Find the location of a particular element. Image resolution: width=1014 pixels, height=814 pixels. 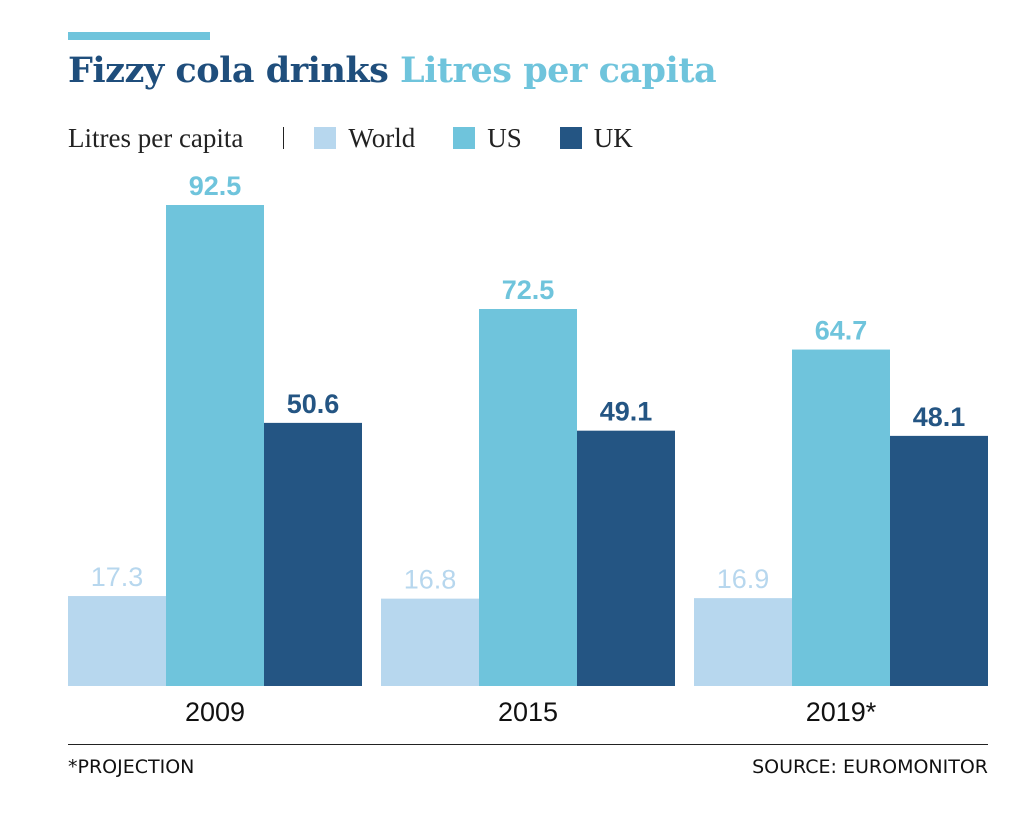

legend-text-world: World is located at coordinates (382, 137).